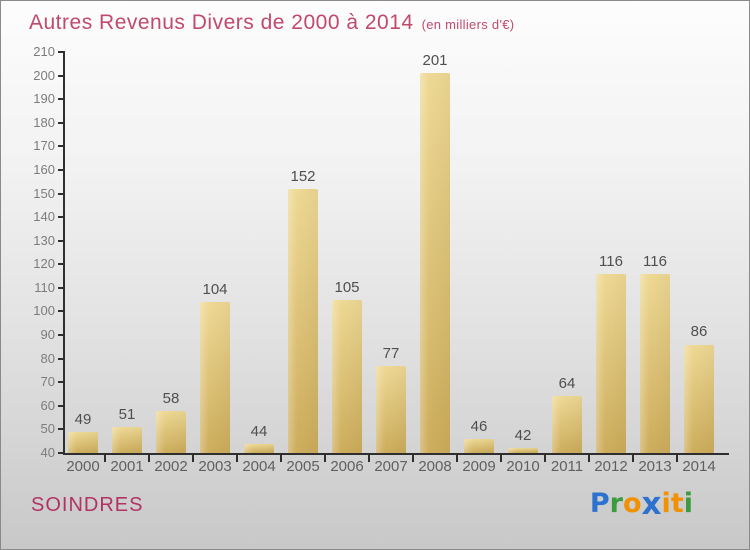  What do you see at coordinates (221, 22) in the screenshot?
I see `chart-title: Autres Revenus Divers de 2000 à 2014` at bounding box center [221, 22].